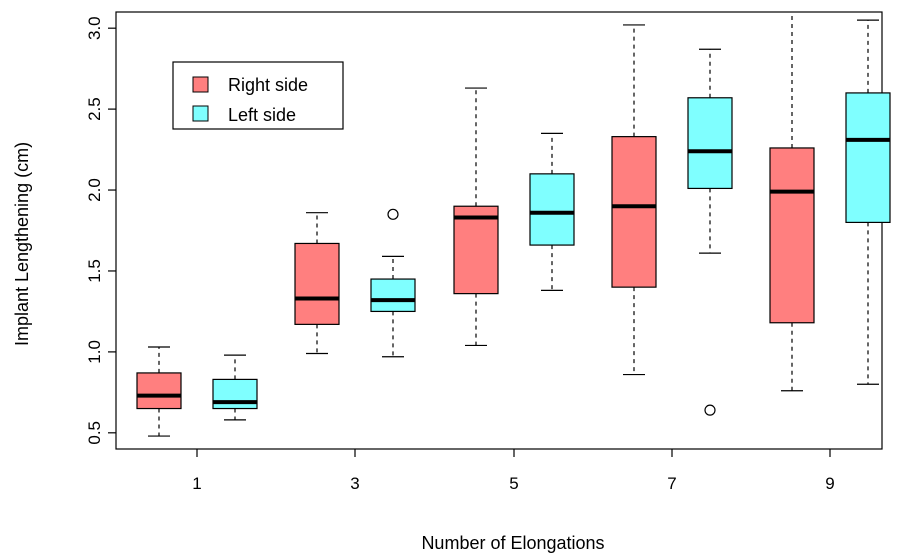 Image resolution: width=897 pixels, height=556 pixels. I want to click on legend-swatch-right-side, so click(200, 84).